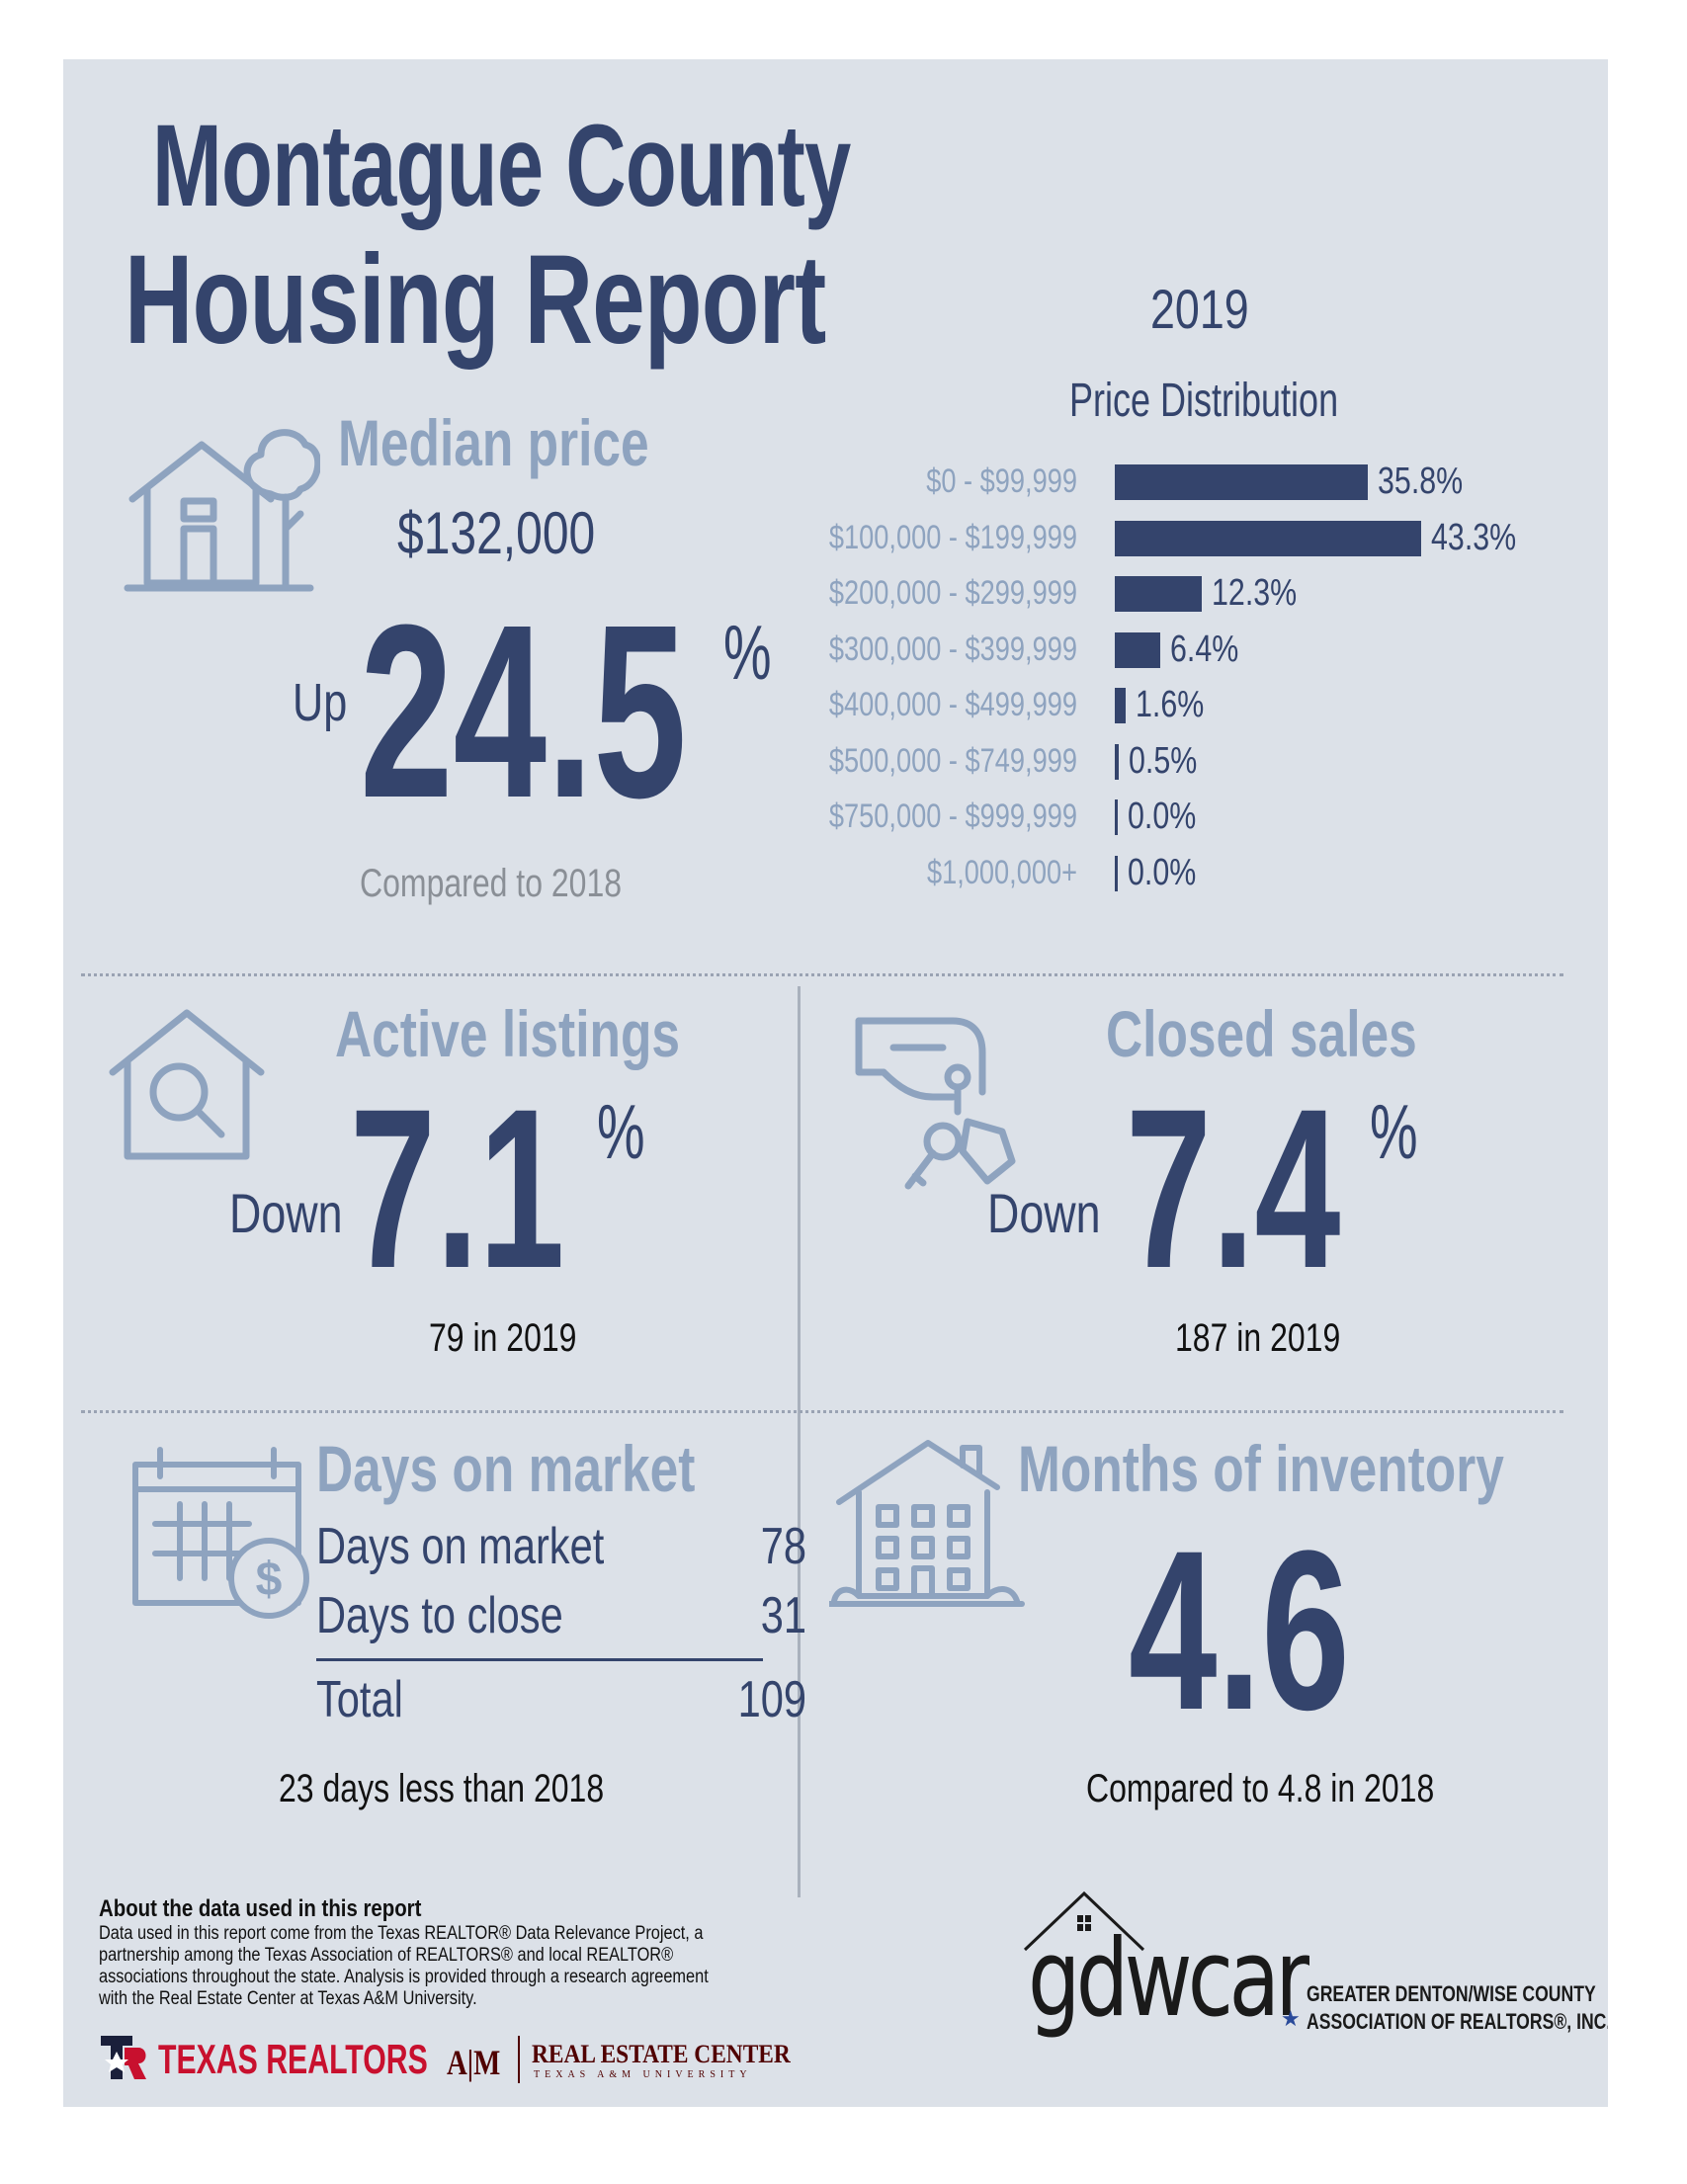  Describe the element at coordinates (220, 1533) in the screenshot. I see `calendar-dollar-icon: $` at that location.